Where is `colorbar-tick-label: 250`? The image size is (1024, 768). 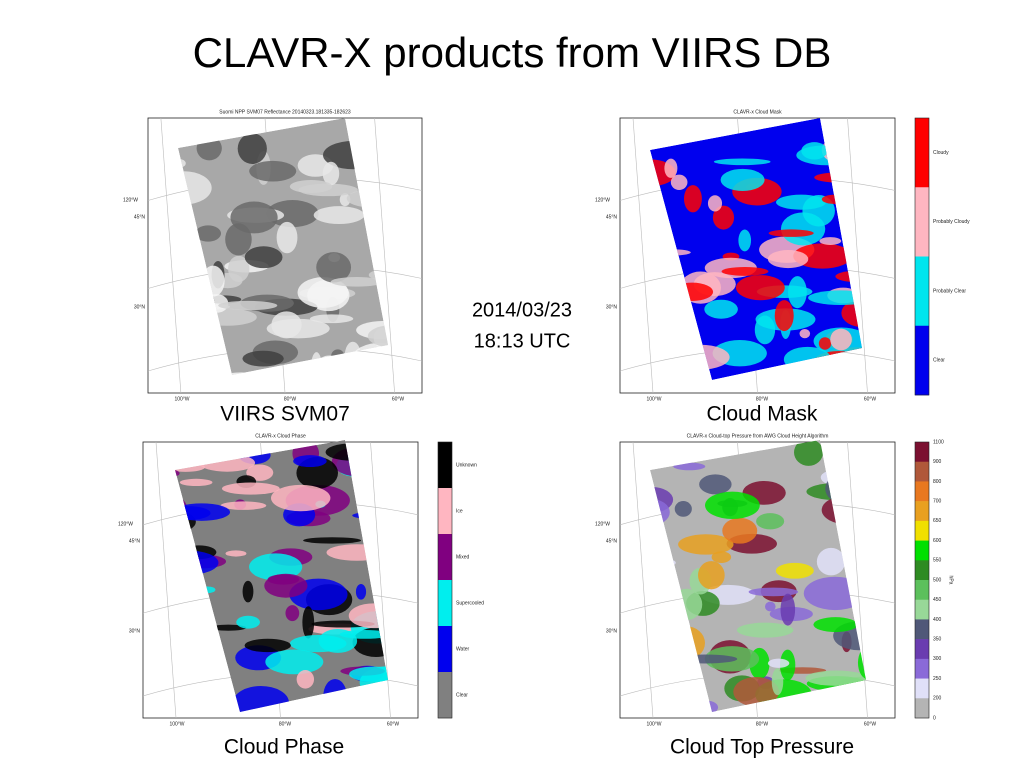 colorbar-tick-label: 250 is located at coordinates (937, 679).